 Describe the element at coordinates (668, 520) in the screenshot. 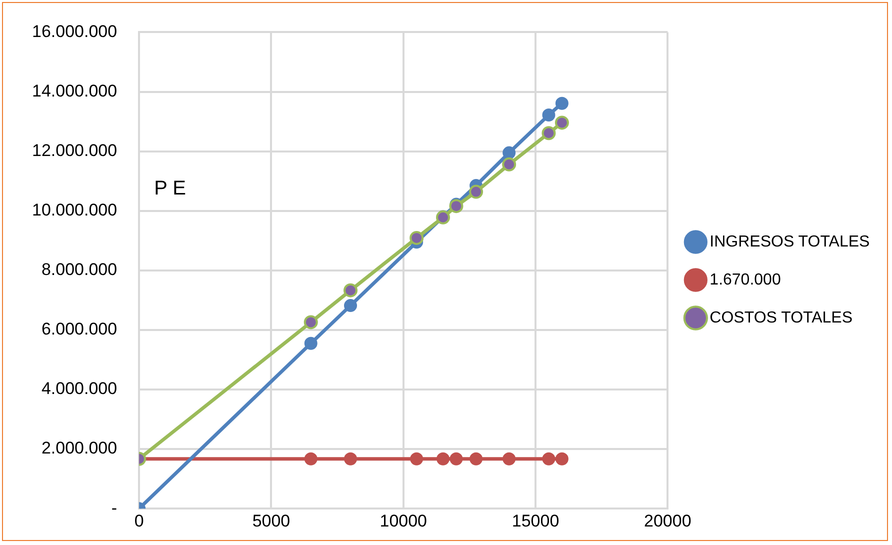

I see `x-tick-label: 20000` at that location.